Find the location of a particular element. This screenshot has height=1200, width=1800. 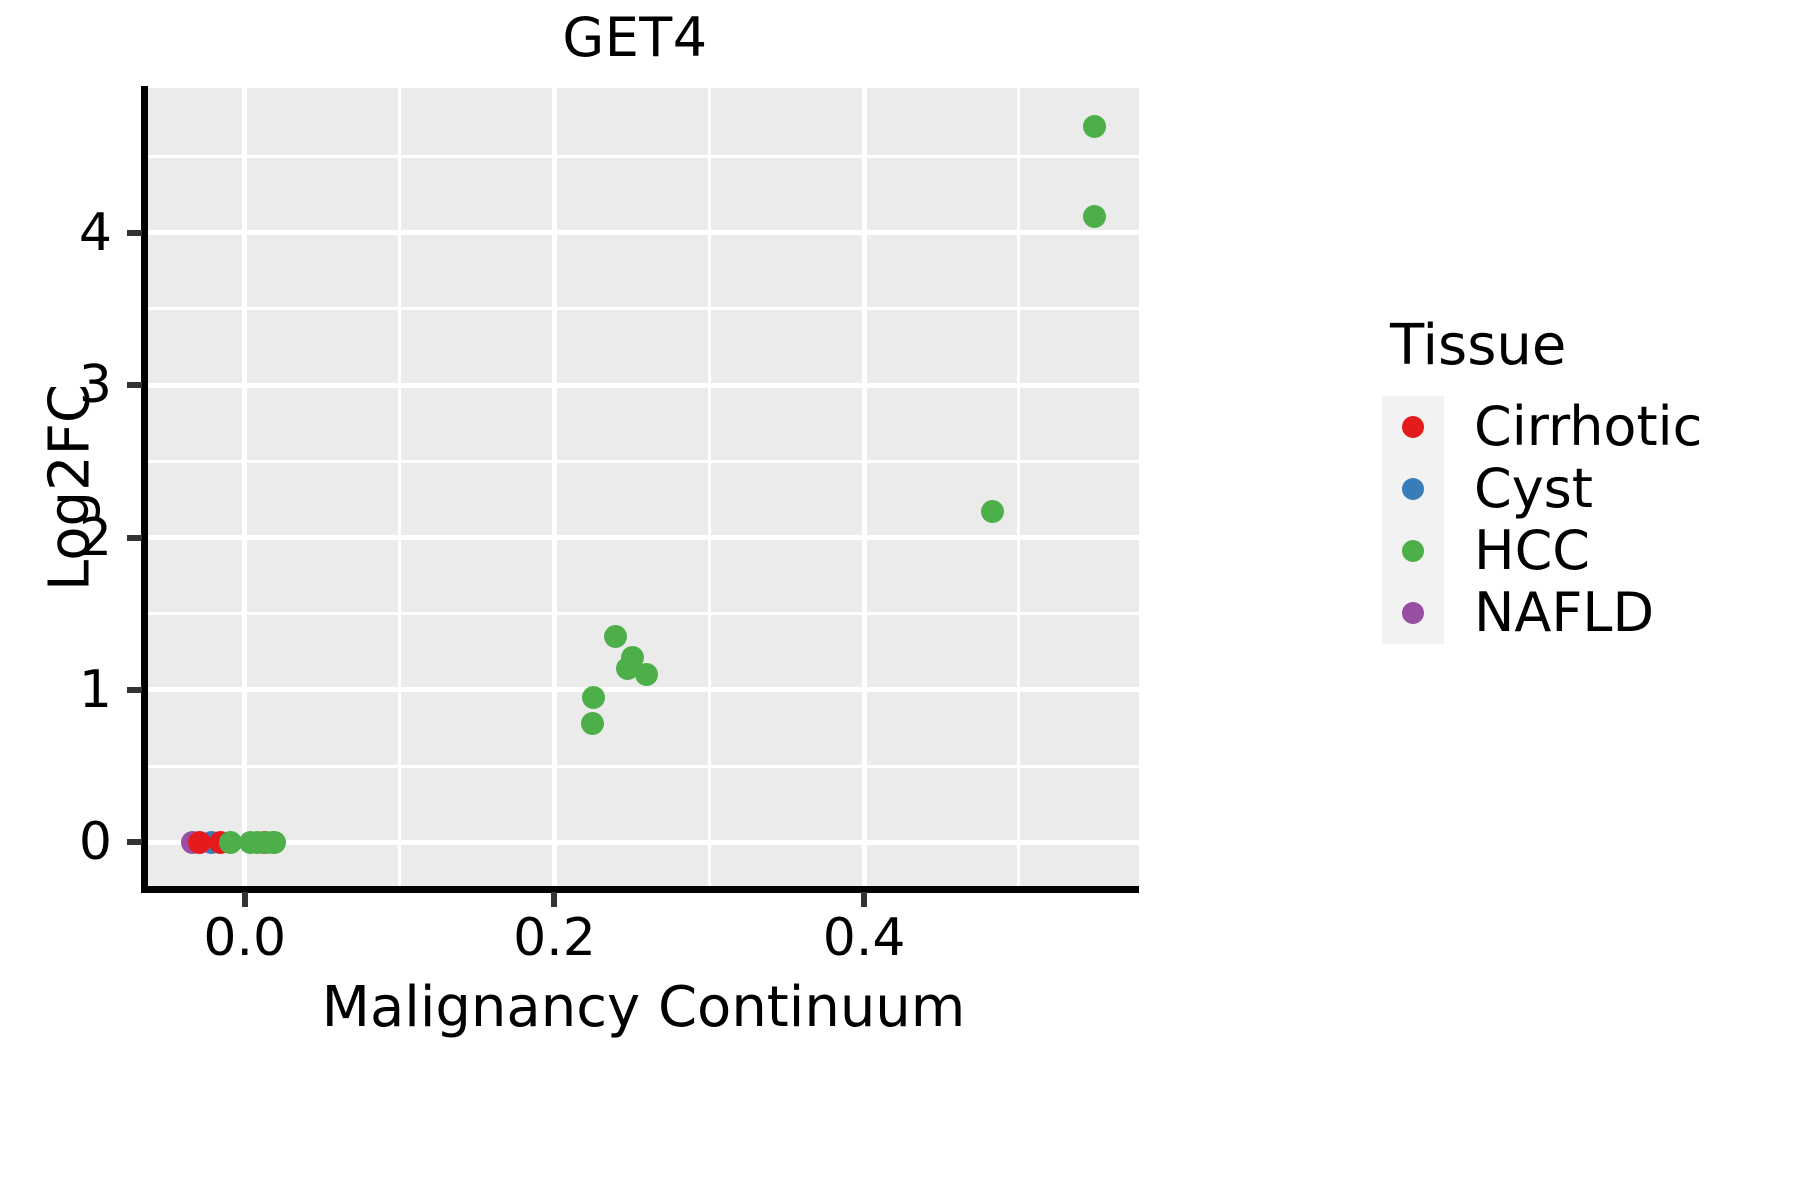

y-tick-label: 1 is located at coordinates (95, 689).